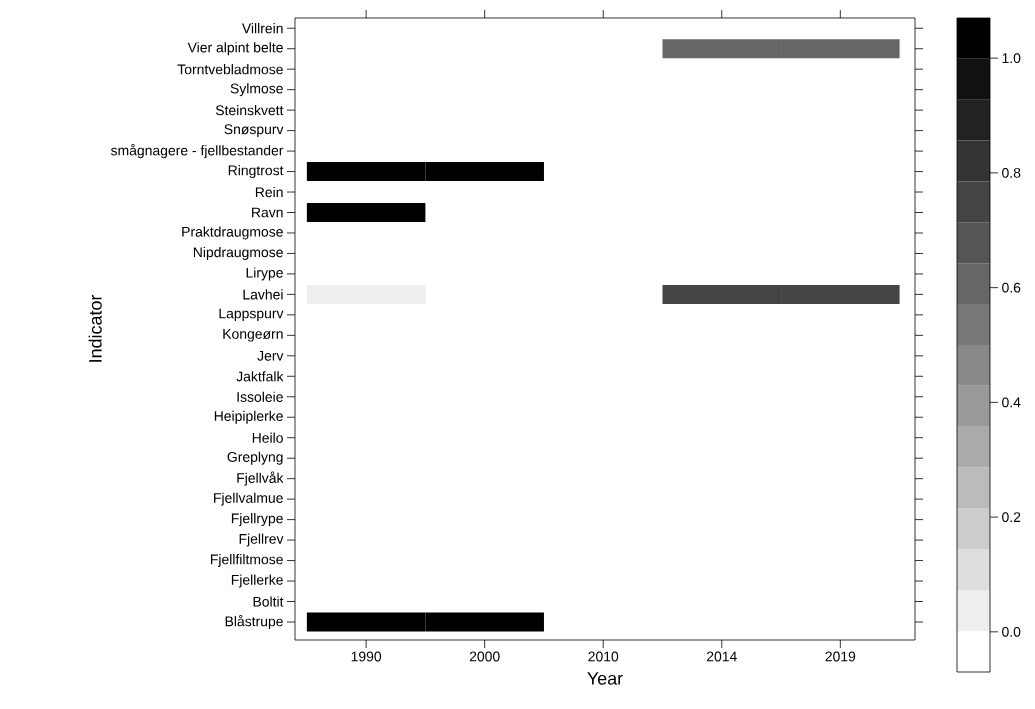 This screenshot has width=1035, height=709. Describe the element at coordinates (260, 478) in the screenshot. I see `y-tick-label: Fjellvåk` at that location.